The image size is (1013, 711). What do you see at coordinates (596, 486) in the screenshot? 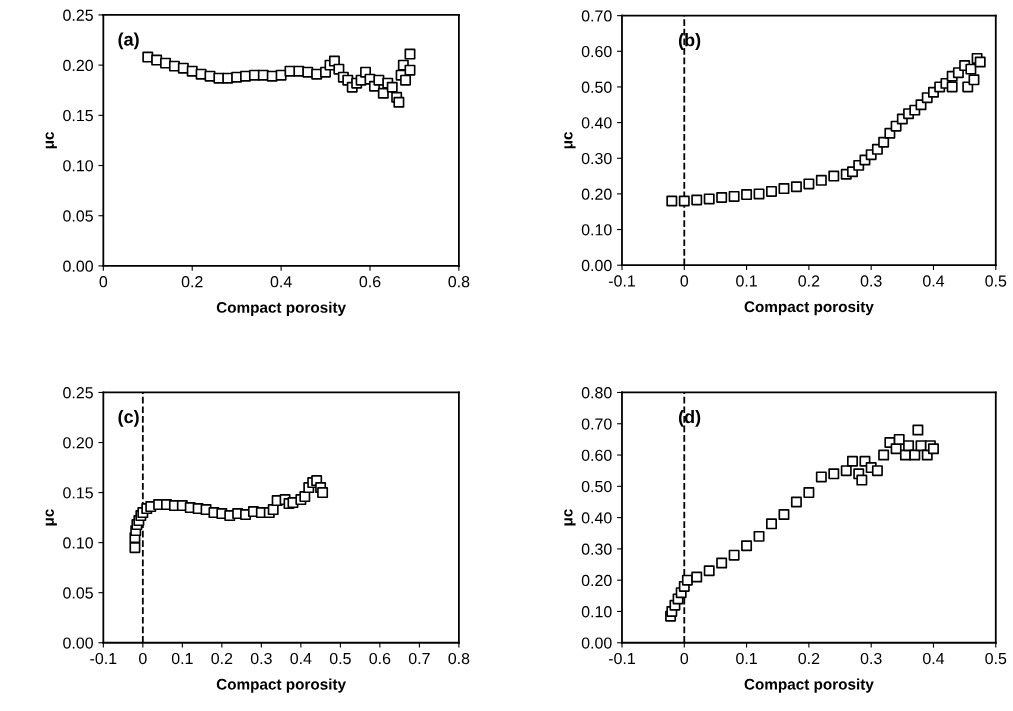
I see `y-tick-label: 0.50` at bounding box center [596, 486].